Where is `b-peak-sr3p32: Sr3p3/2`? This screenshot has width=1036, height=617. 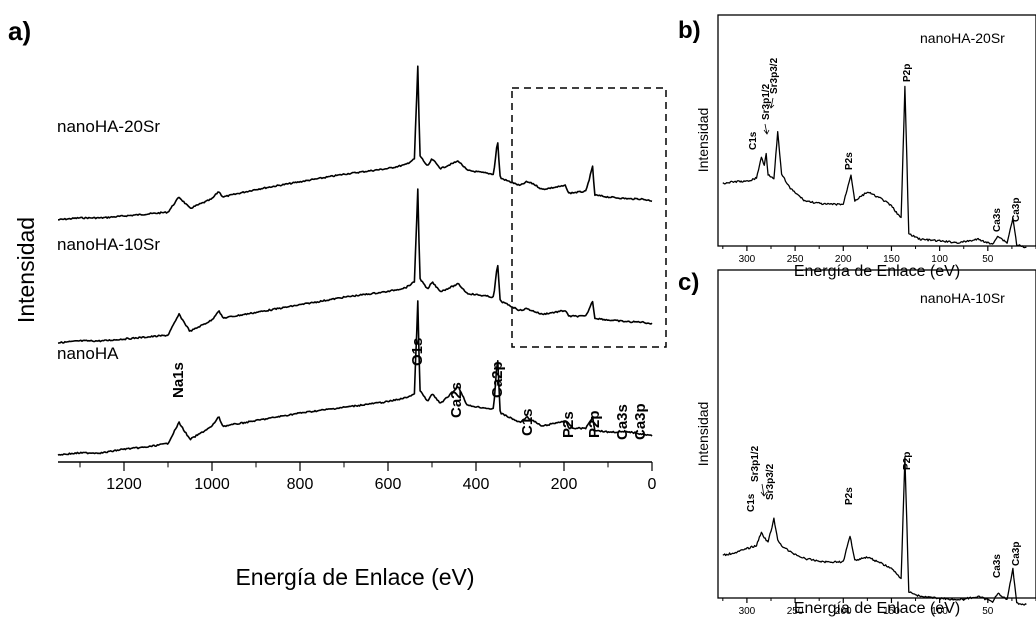 b-peak-sr3p32: Sr3p3/2 is located at coordinates (774, 75).